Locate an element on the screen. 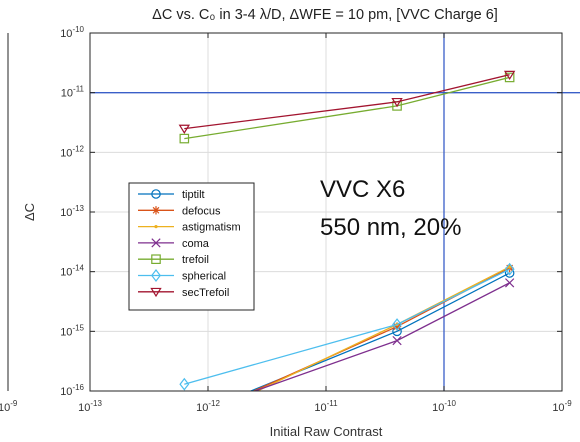  x-tick-label: 10-11 is located at coordinates (326, 406).